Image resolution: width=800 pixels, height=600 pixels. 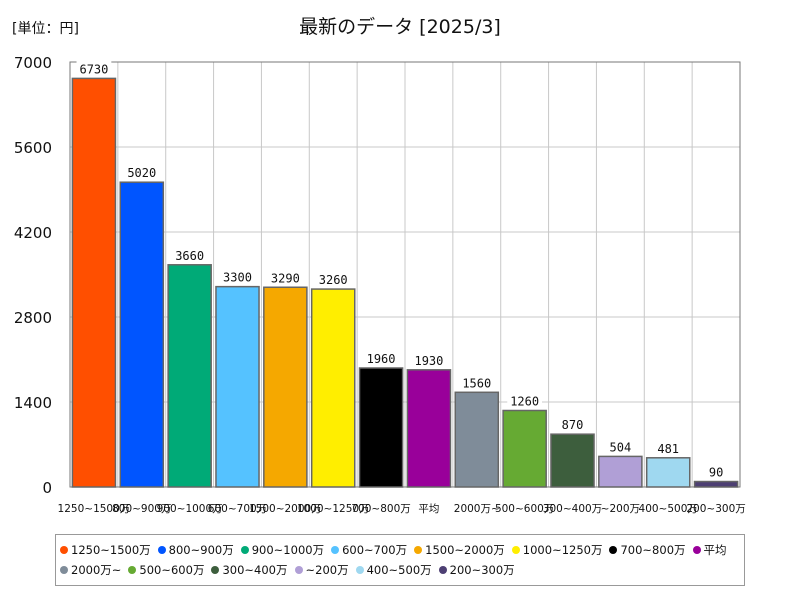 What do you see at coordinates (375, 550) in the screenshot?
I see `legend-label: 600~700万` at bounding box center [375, 550].